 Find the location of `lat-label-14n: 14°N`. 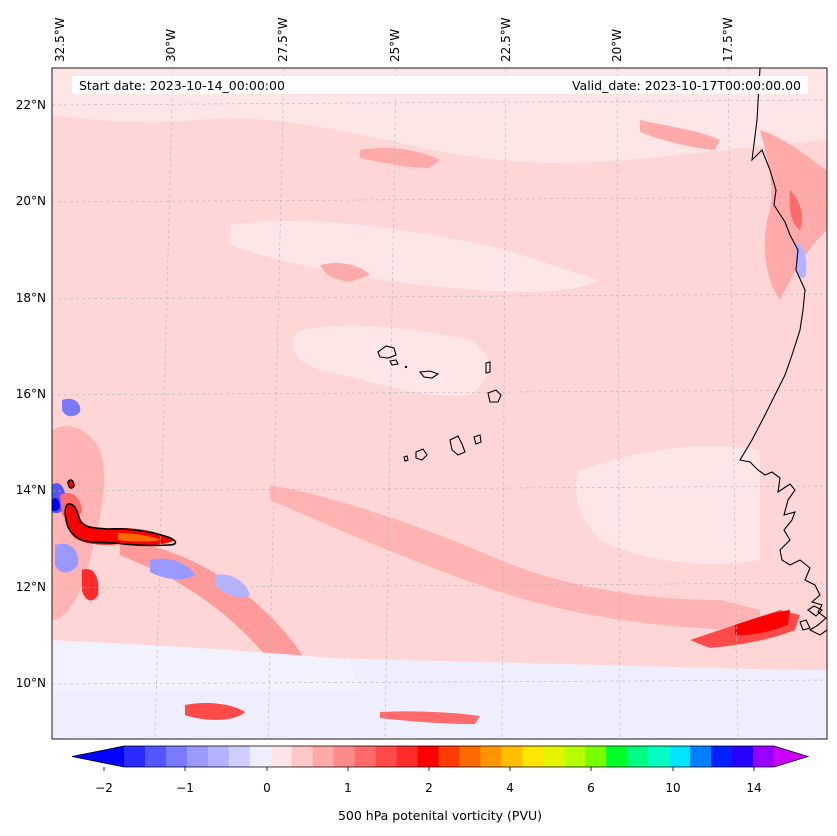

lat-label-14n: 14°N is located at coordinates (30, 490).